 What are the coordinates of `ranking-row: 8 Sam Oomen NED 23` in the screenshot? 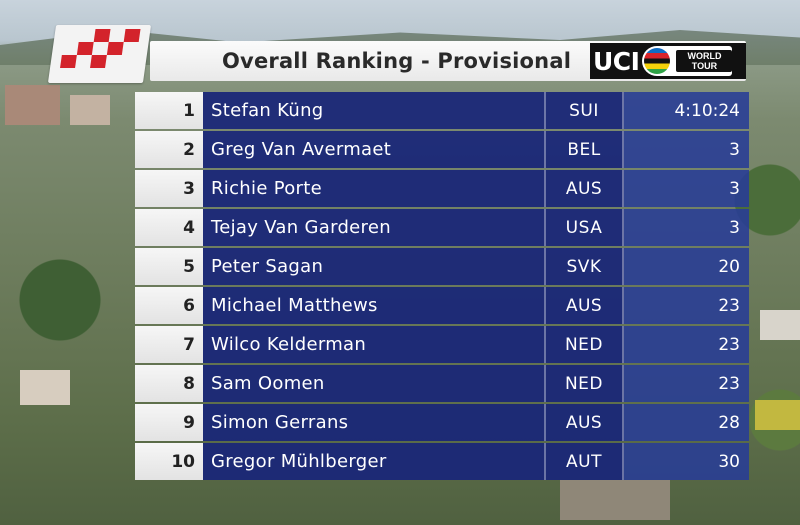 It's located at (442, 383).